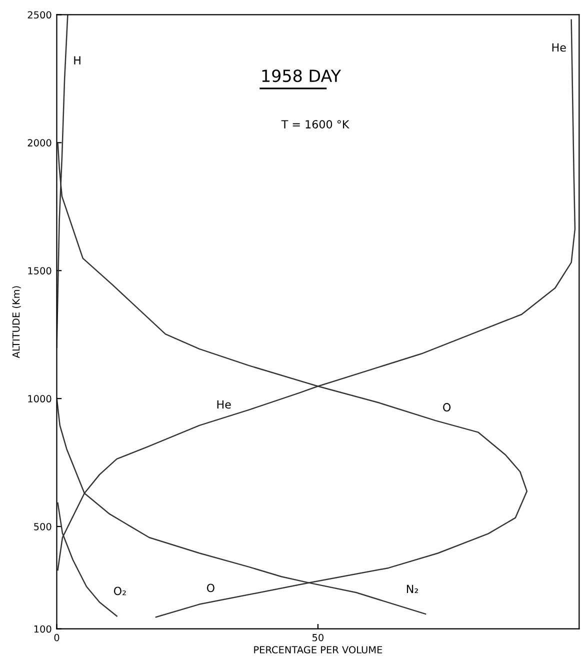 The image size is (585, 669). What do you see at coordinates (318, 650) in the screenshot?
I see `x-axis-title: PERCENTAGE PER VOLUME` at bounding box center [318, 650].